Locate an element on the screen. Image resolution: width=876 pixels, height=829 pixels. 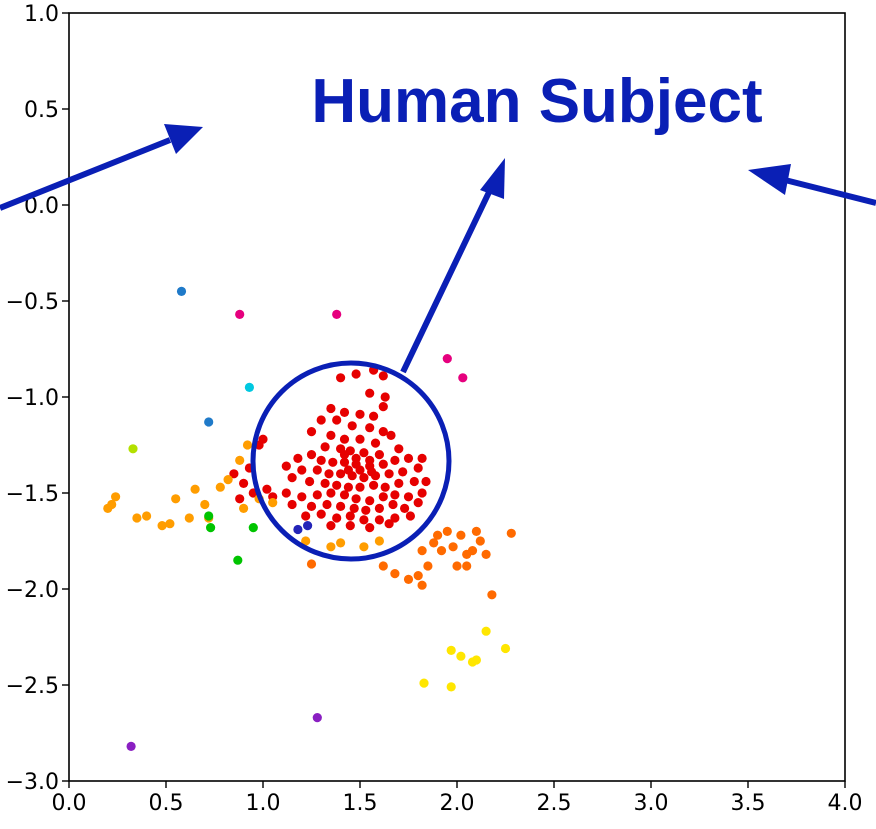
arrow-left-shaft is located at coordinates (86, 174).